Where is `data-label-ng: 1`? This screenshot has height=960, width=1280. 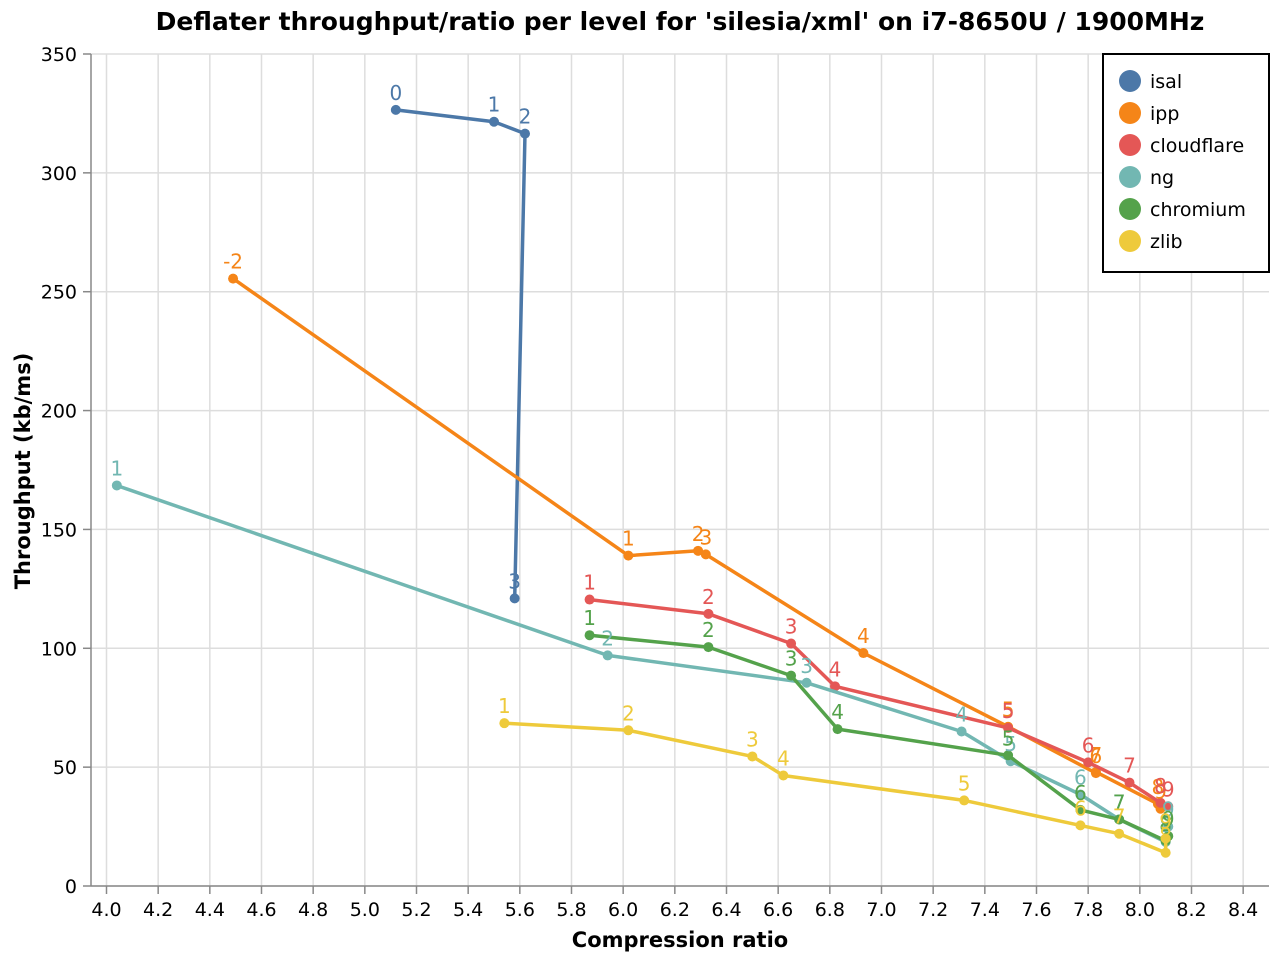 data-label-ng: 1 is located at coordinates (116, 468).